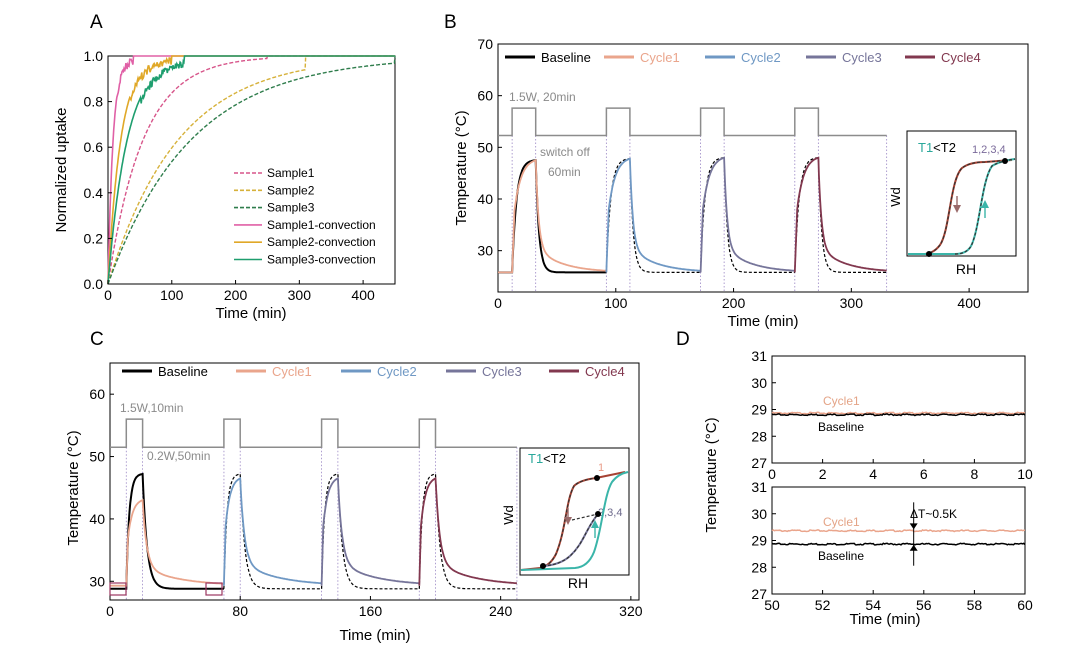  What do you see at coordinates (711, 474) in the screenshot?
I see `panel-d-y-axis-label: Temperature (°C)` at bounding box center [711, 474].